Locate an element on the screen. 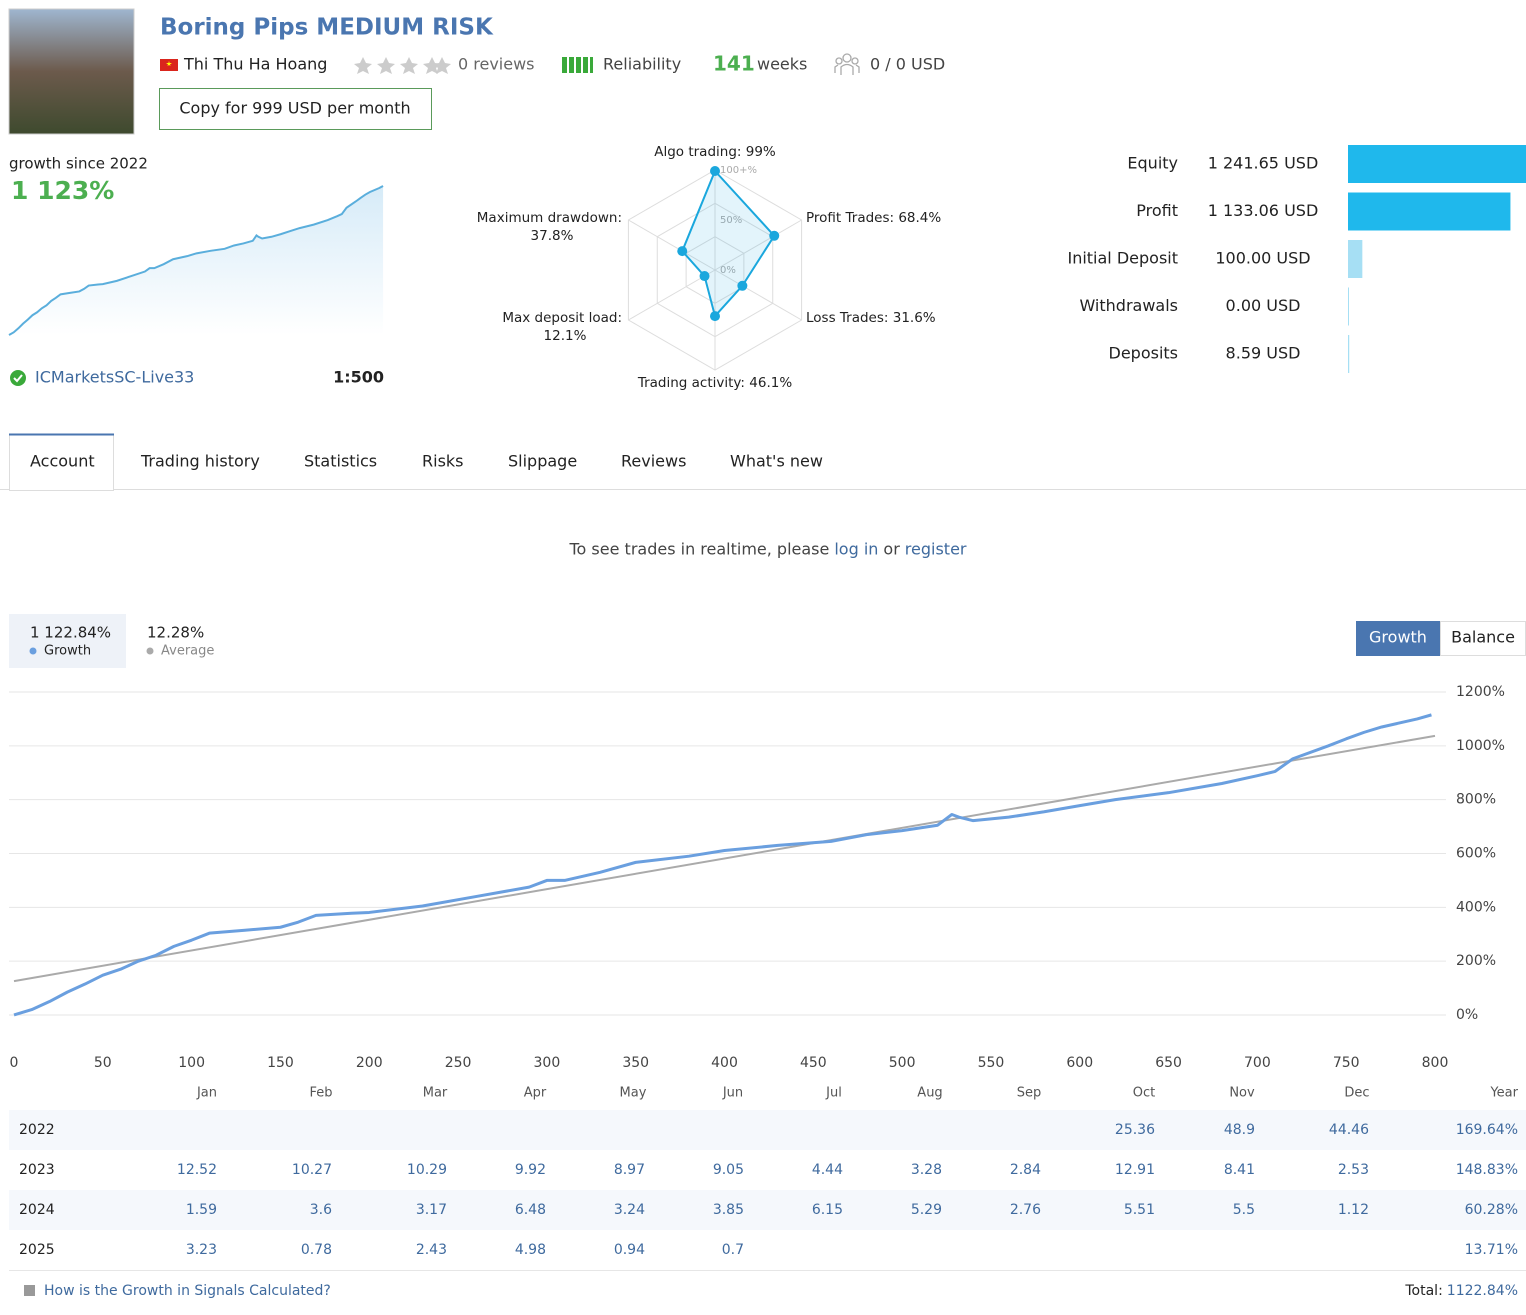 The height and width of the screenshot is (1315, 1526). help-link: How is the Growth in Signals Calculated? is located at coordinates (187, 1291).